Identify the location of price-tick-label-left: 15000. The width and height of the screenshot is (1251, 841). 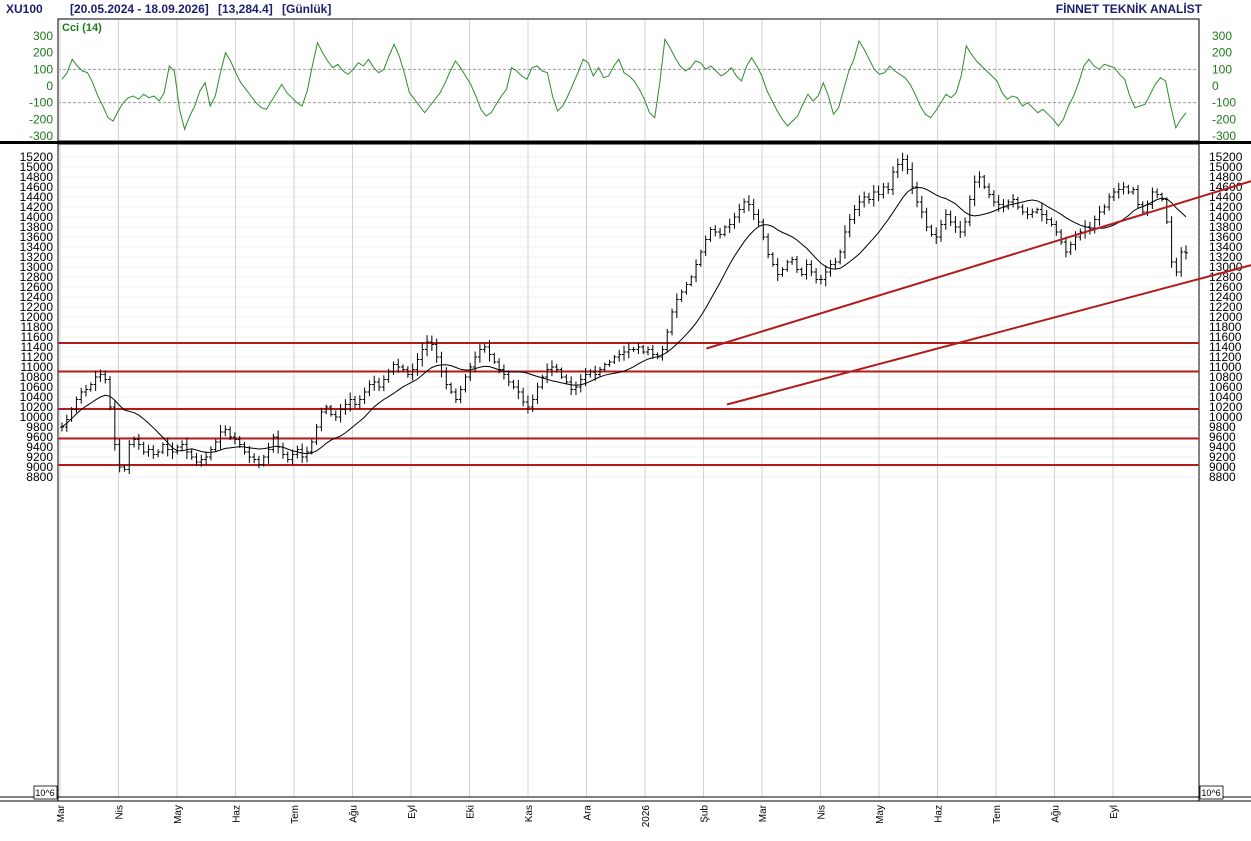
(37, 167).